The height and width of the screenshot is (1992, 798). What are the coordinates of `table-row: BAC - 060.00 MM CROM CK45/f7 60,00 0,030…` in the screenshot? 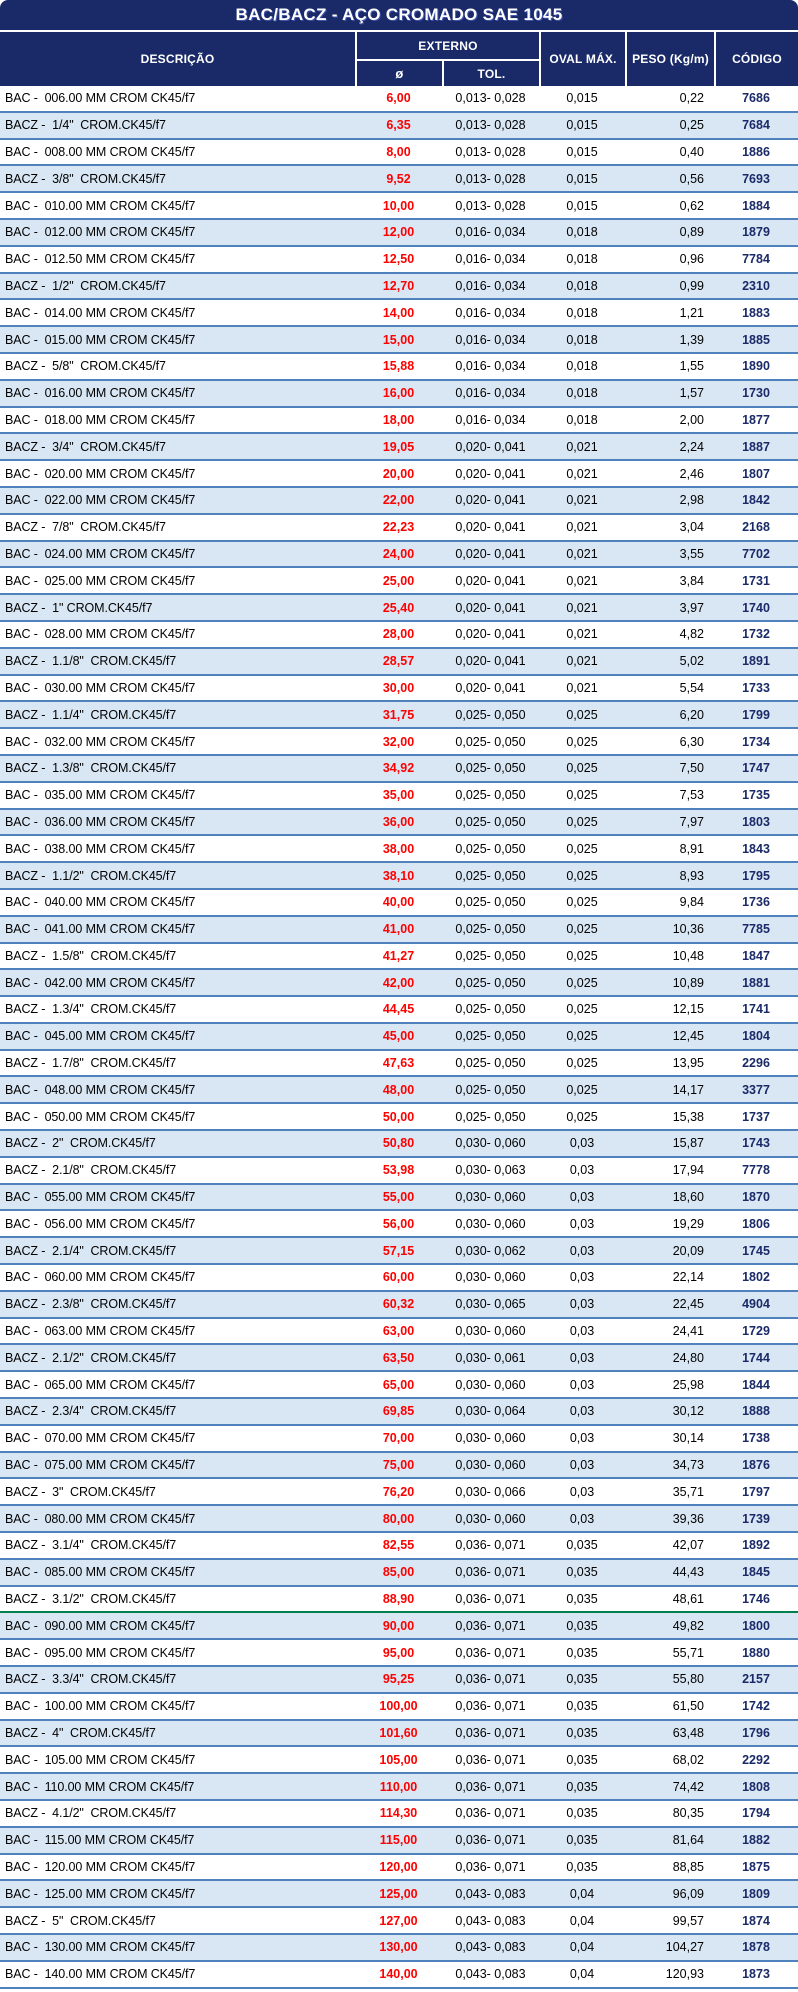 It's located at (399, 1278).